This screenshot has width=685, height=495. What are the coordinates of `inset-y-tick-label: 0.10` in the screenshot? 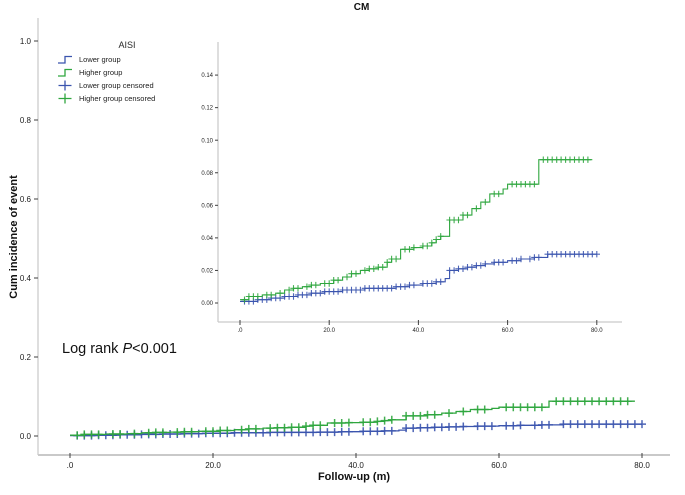 It's located at (207, 141).